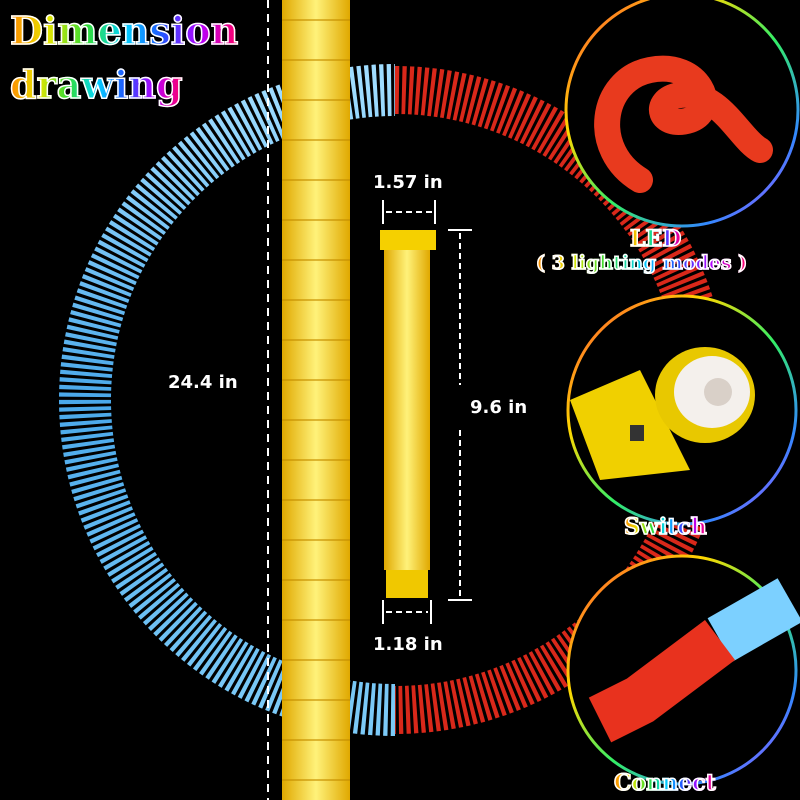  Describe the element at coordinates (683, 670) in the screenshot. I see `feature-circle-connect` at that location.